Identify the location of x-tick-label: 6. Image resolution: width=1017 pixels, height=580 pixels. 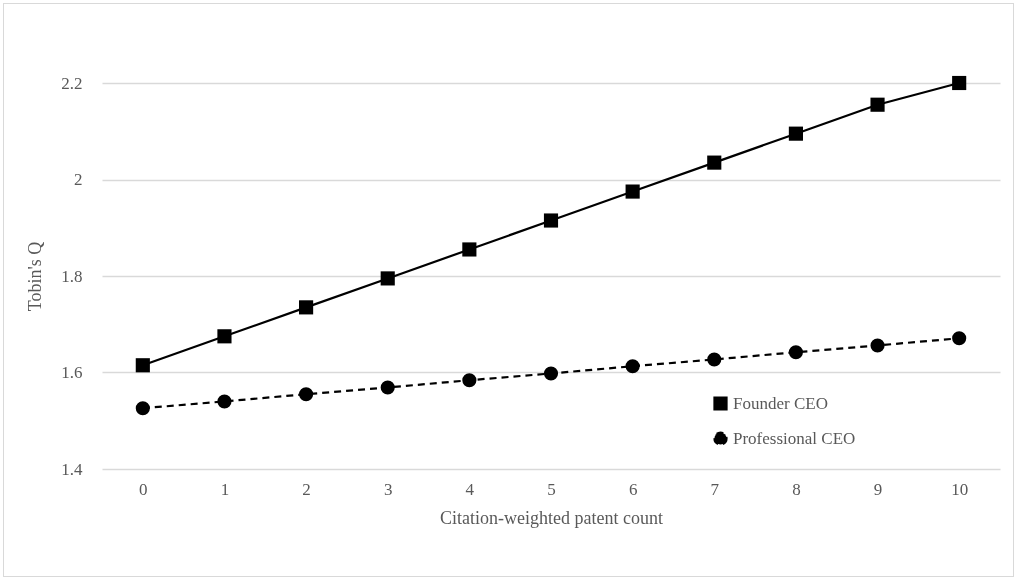
(633, 489).